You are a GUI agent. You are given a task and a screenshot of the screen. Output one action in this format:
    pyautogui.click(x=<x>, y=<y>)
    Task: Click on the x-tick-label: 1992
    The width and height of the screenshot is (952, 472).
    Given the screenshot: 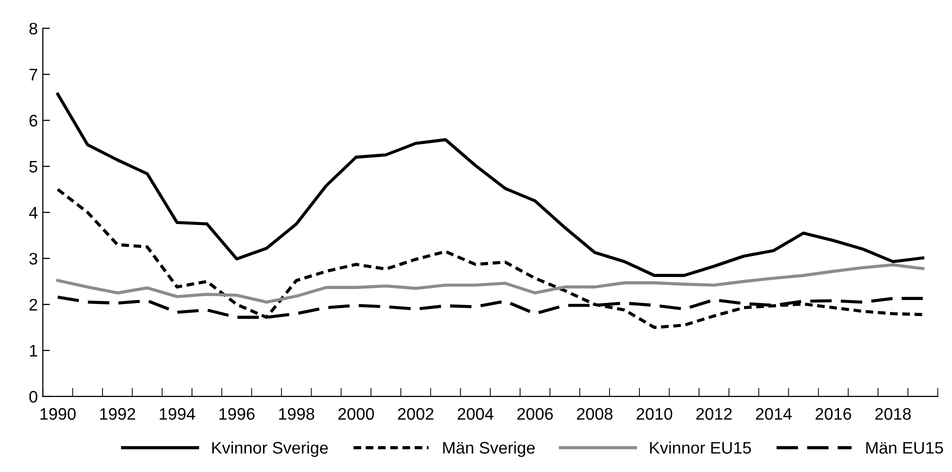 What is the action you would take?
    pyautogui.click(x=118, y=414)
    